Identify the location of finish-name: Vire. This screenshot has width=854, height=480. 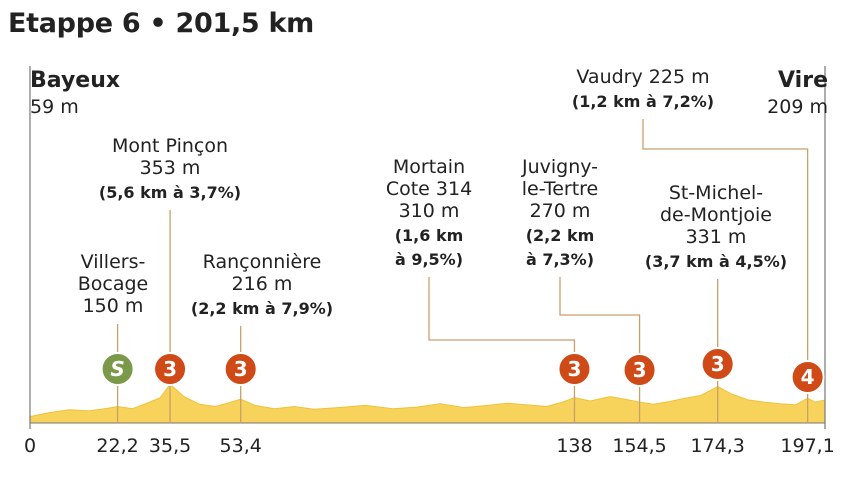
(803, 80).